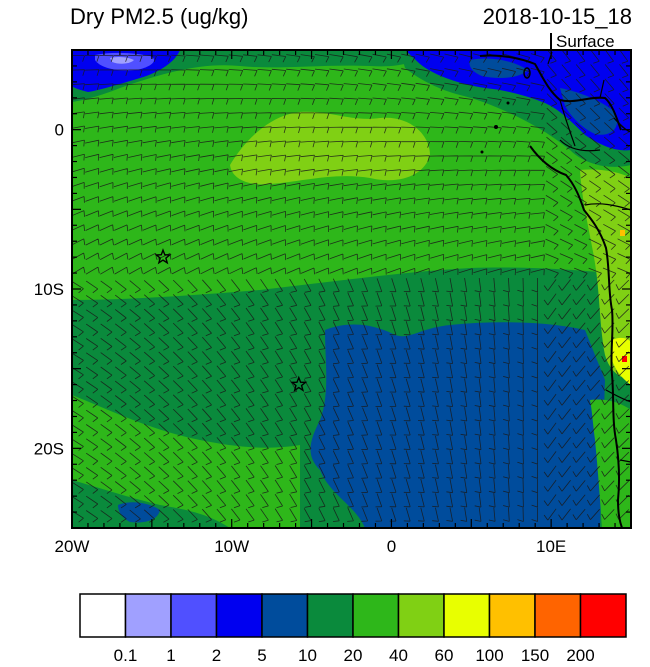 The image size is (650, 667). What do you see at coordinates (498, 68) in the screenshot?
I see `pm25-field-ne-10-20b` at bounding box center [498, 68].